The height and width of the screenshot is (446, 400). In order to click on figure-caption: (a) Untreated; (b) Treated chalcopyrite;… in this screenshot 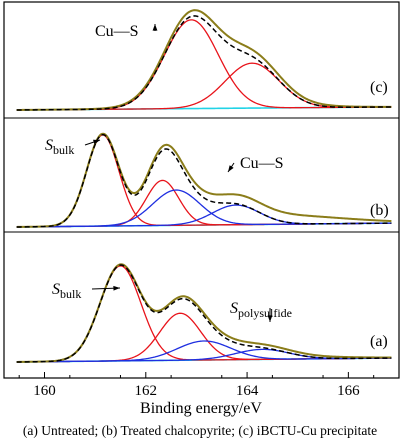, I will do `click(200, 430)`.